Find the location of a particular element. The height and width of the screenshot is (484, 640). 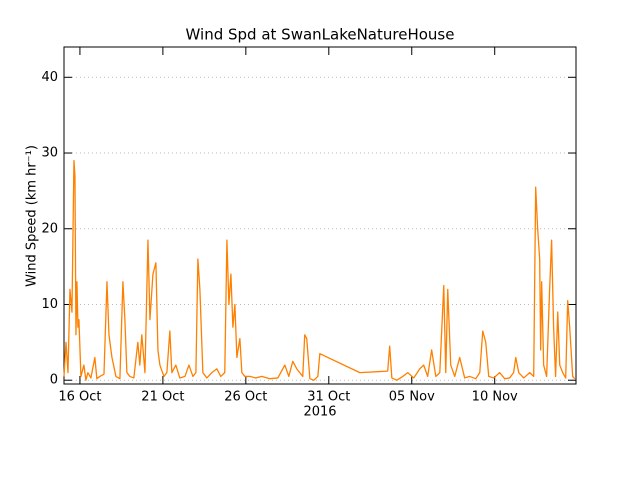

y-axis-label: Wind Speed (km hr⁻¹) is located at coordinates (32, 216).